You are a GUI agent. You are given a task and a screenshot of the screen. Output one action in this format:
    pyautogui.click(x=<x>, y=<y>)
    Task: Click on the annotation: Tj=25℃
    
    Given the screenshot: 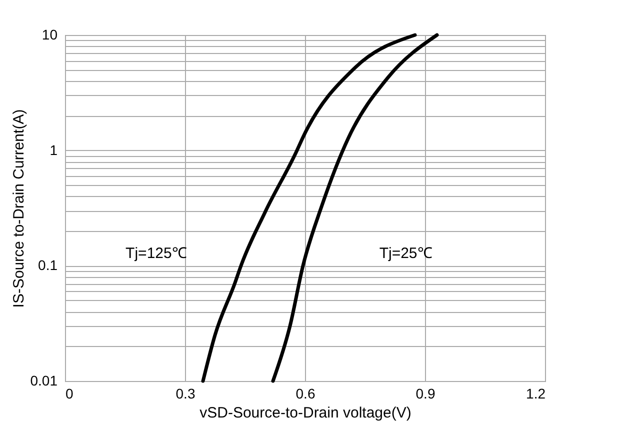 What is the action you would take?
    pyautogui.click(x=405, y=253)
    